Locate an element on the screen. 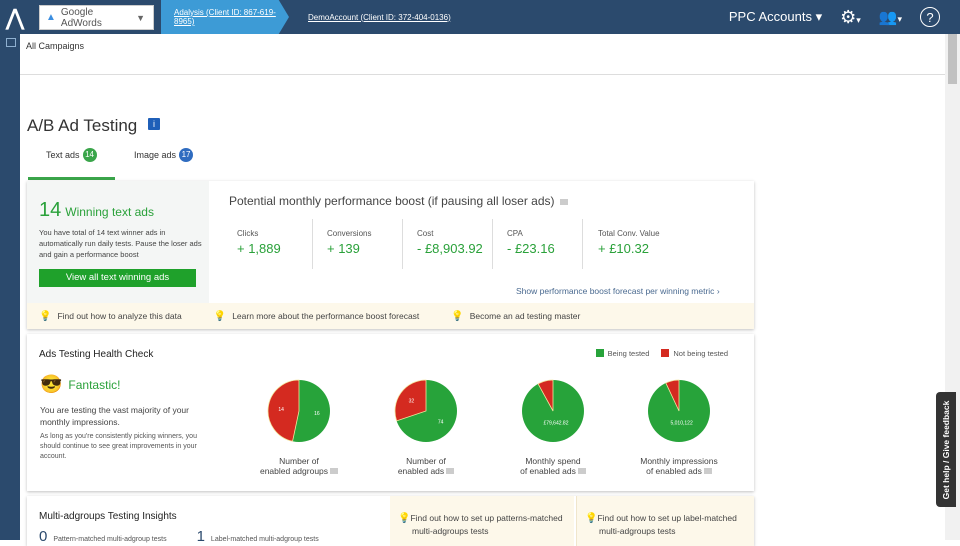 The height and width of the screenshot is (546, 960). platform-dropdown: ▲ Google AdWords ▼ is located at coordinates (96, 17).